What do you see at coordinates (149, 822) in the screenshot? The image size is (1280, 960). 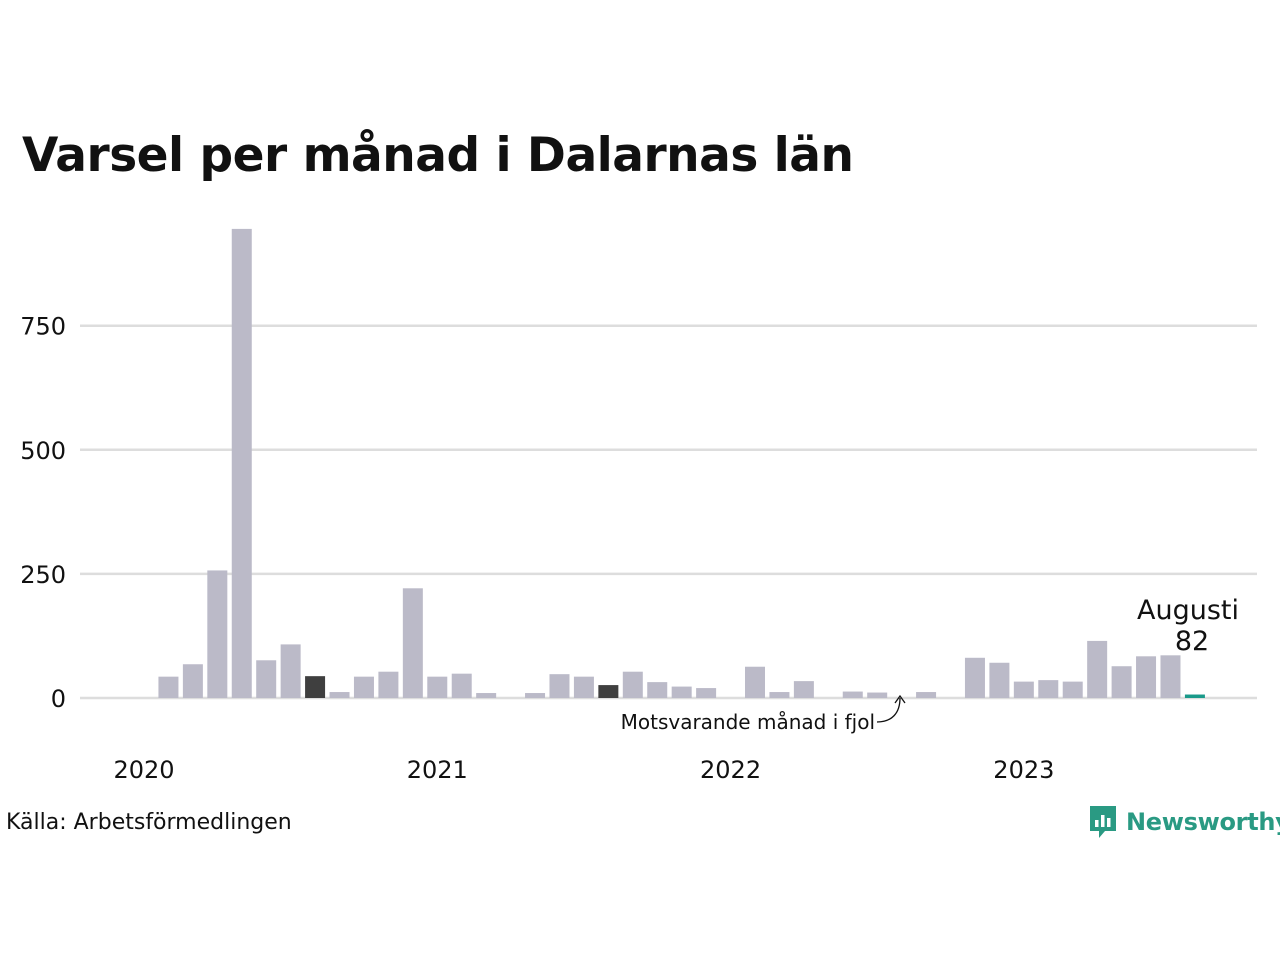 I see `source-note: Källa: Arbetsförmedlingen` at bounding box center [149, 822].